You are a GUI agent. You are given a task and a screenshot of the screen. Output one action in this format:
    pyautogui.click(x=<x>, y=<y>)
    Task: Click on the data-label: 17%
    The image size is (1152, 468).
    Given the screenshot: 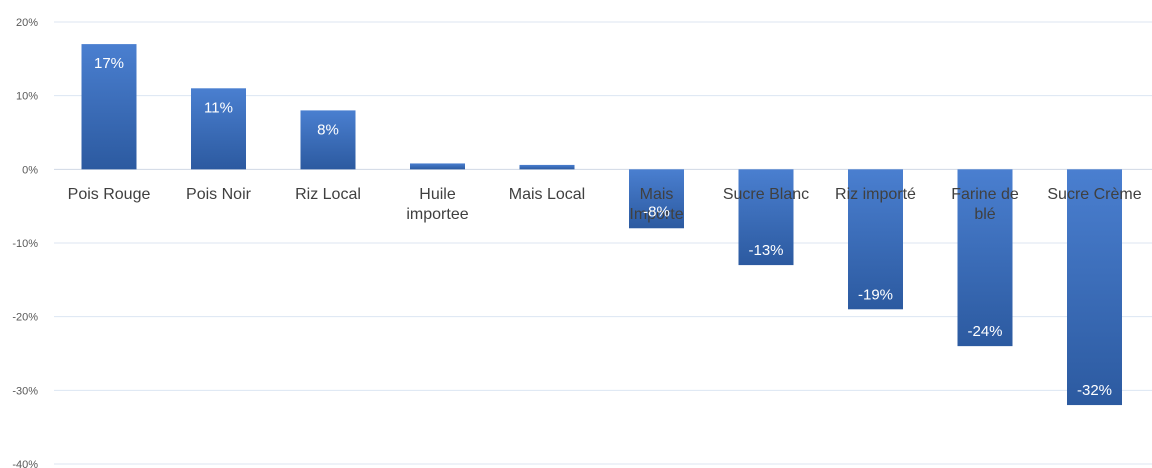 What is the action you would take?
    pyautogui.click(x=109, y=63)
    